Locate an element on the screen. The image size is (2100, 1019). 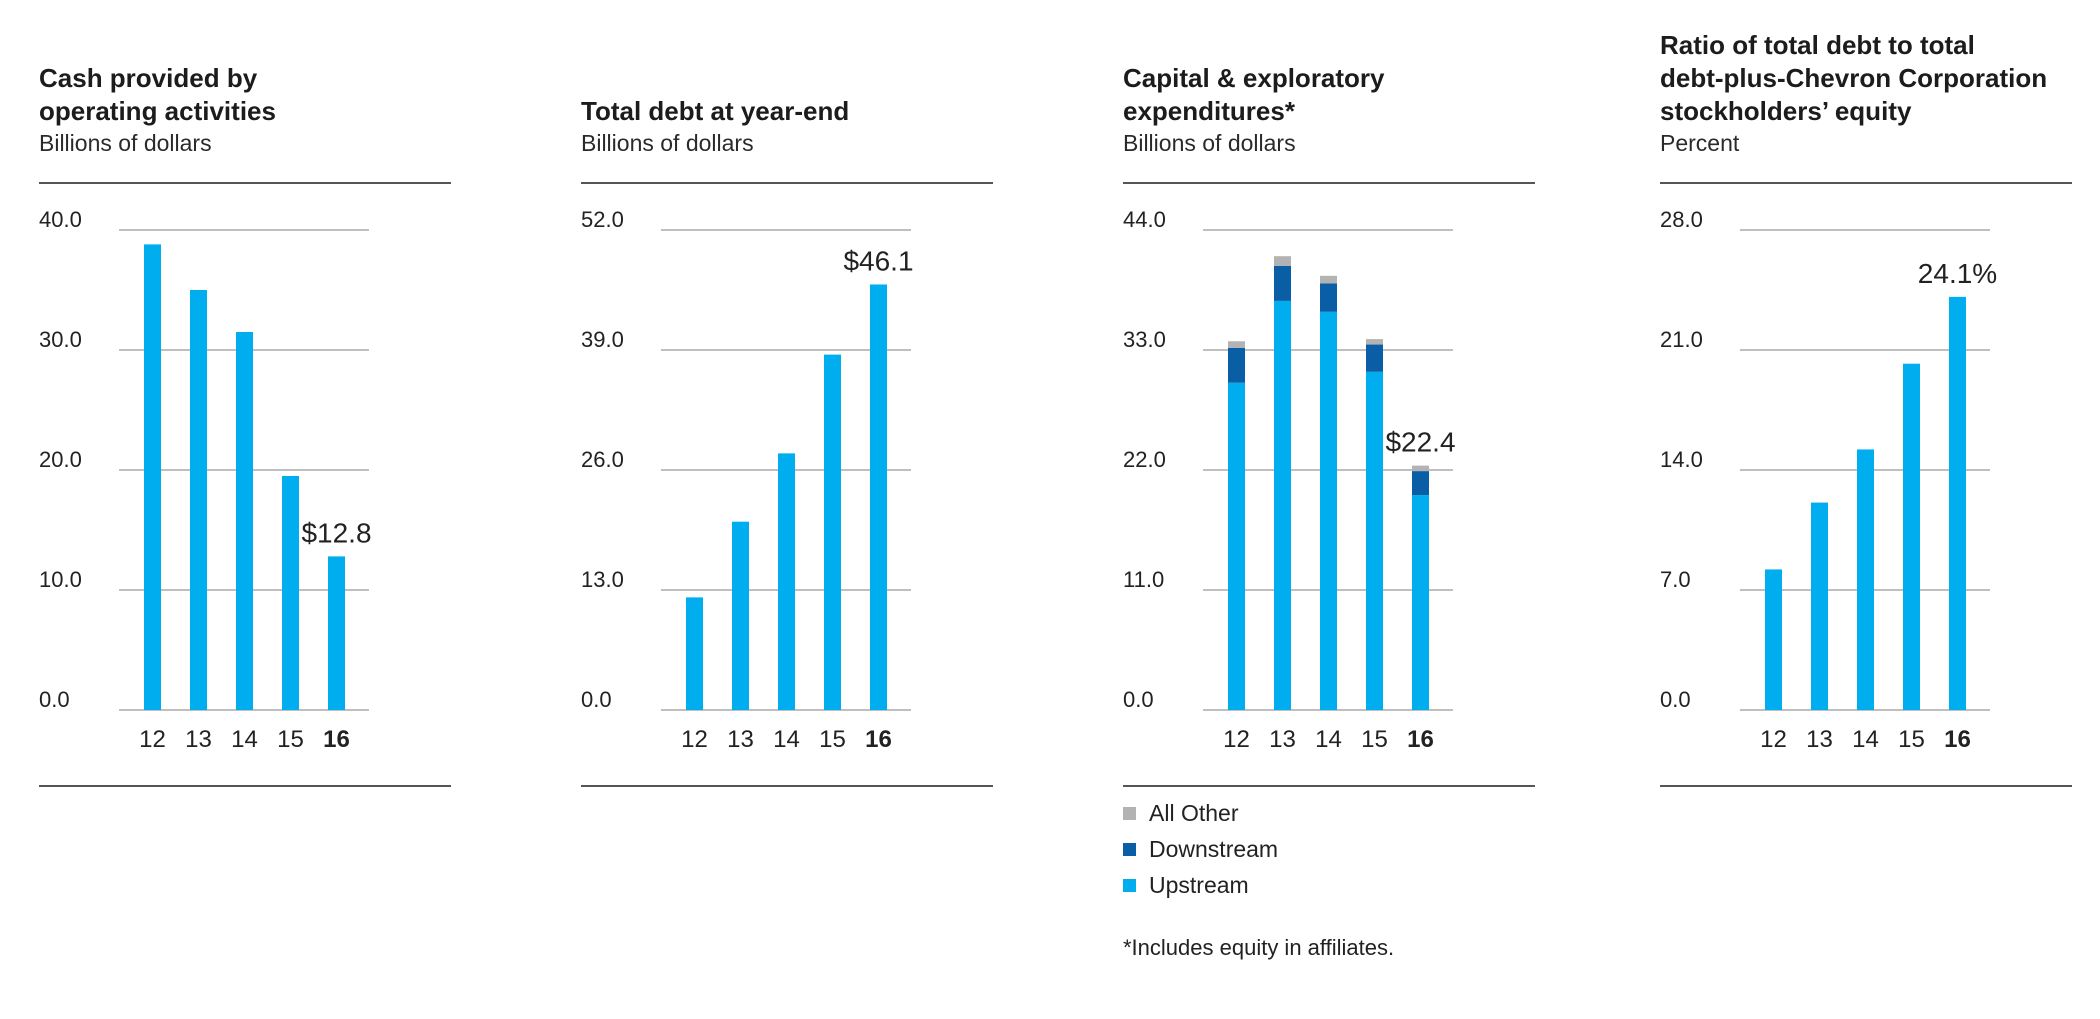
stacked-bar-chart-capital-expenditures: 0.0 11.0 22.0 33.0 44.0 12 13 14 15 16 $22.4 is located at coordinates (1289, 480).